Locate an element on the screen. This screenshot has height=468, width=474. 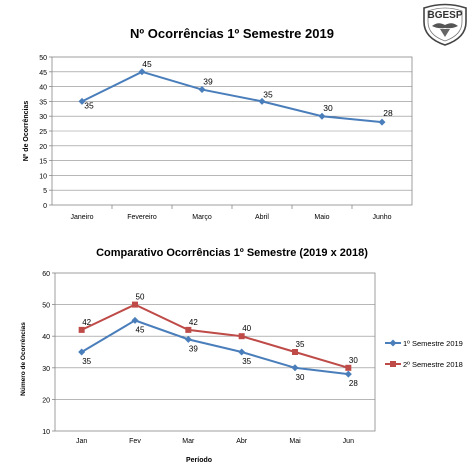
y-tick-label: 60 is located at coordinates (46, 274).